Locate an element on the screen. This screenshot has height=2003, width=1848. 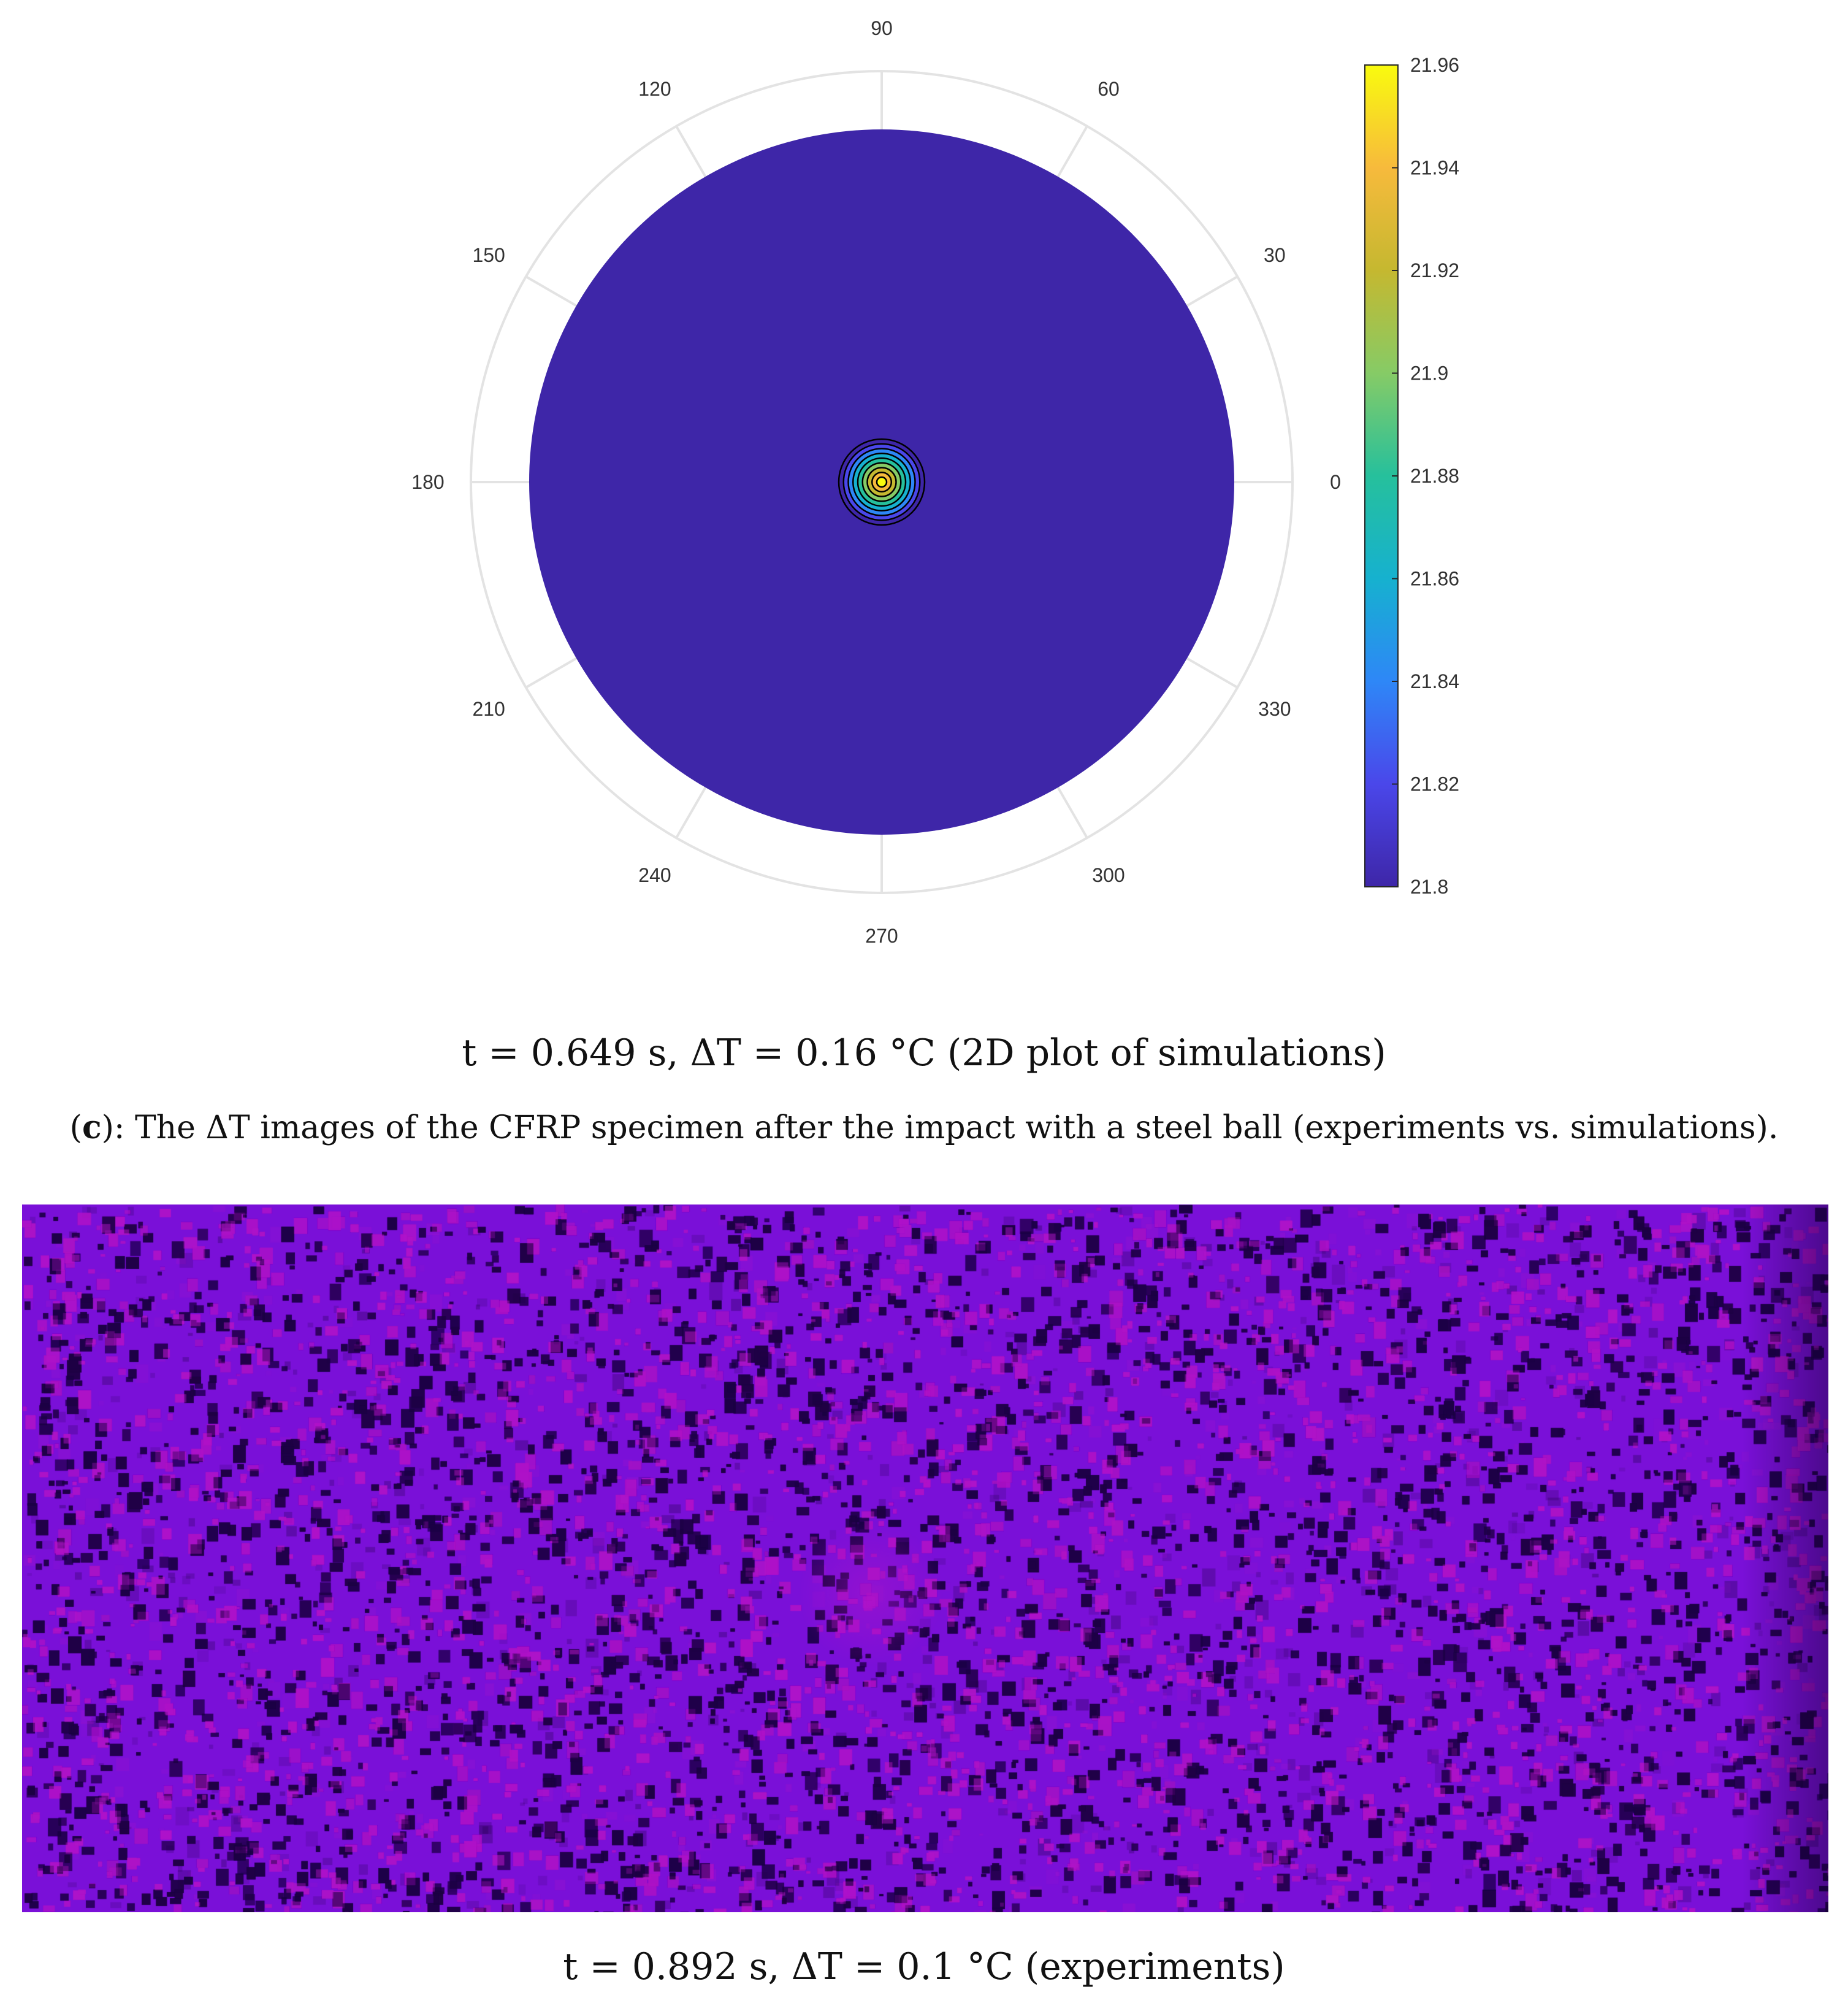
angle-label-30: 30 is located at coordinates (1275, 255).